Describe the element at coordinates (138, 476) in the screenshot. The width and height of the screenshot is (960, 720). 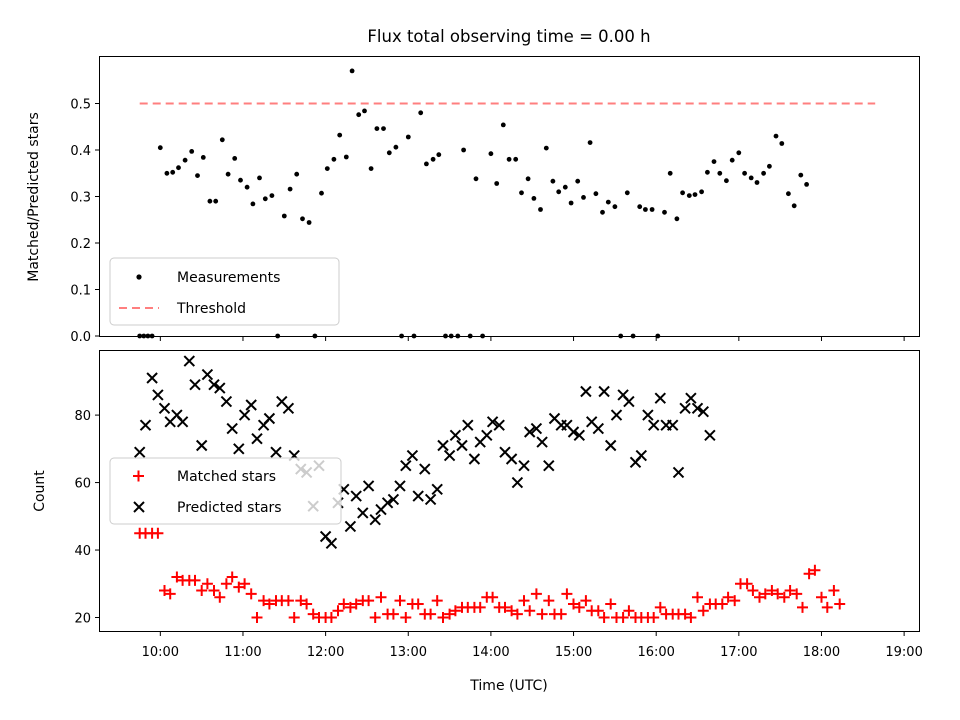
I see `legend-matched-marker` at that location.